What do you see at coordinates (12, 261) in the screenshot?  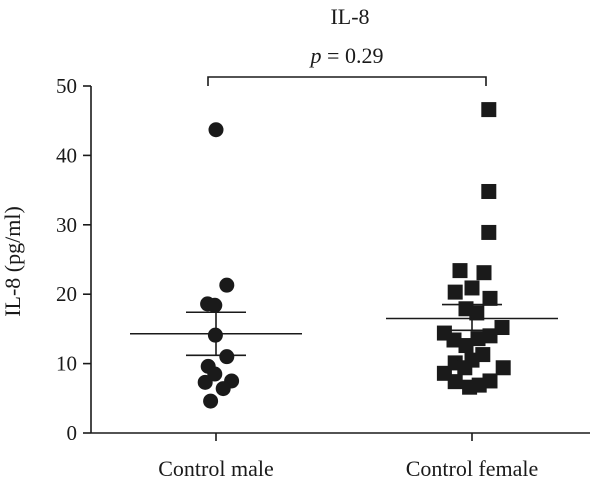 I see `y-axis-label: IL-8 (pg/ml)` at bounding box center [12, 261].